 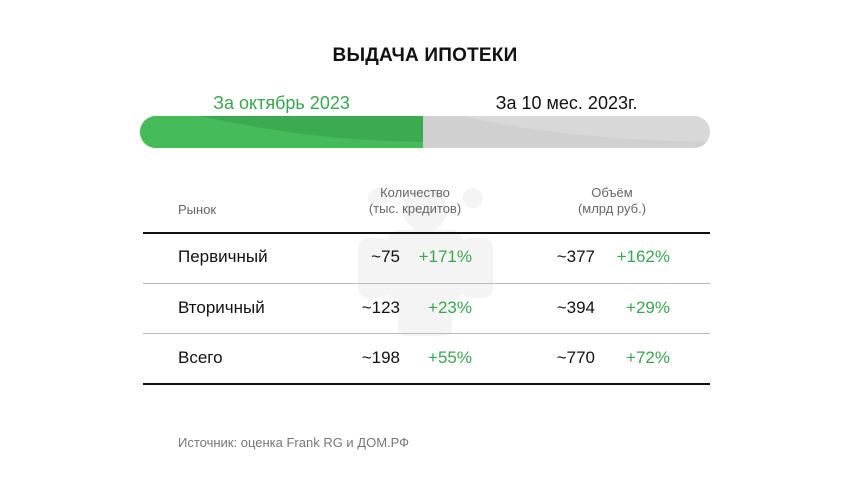 I want to click on row-quantity: ~198, so click(x=380, y=357).